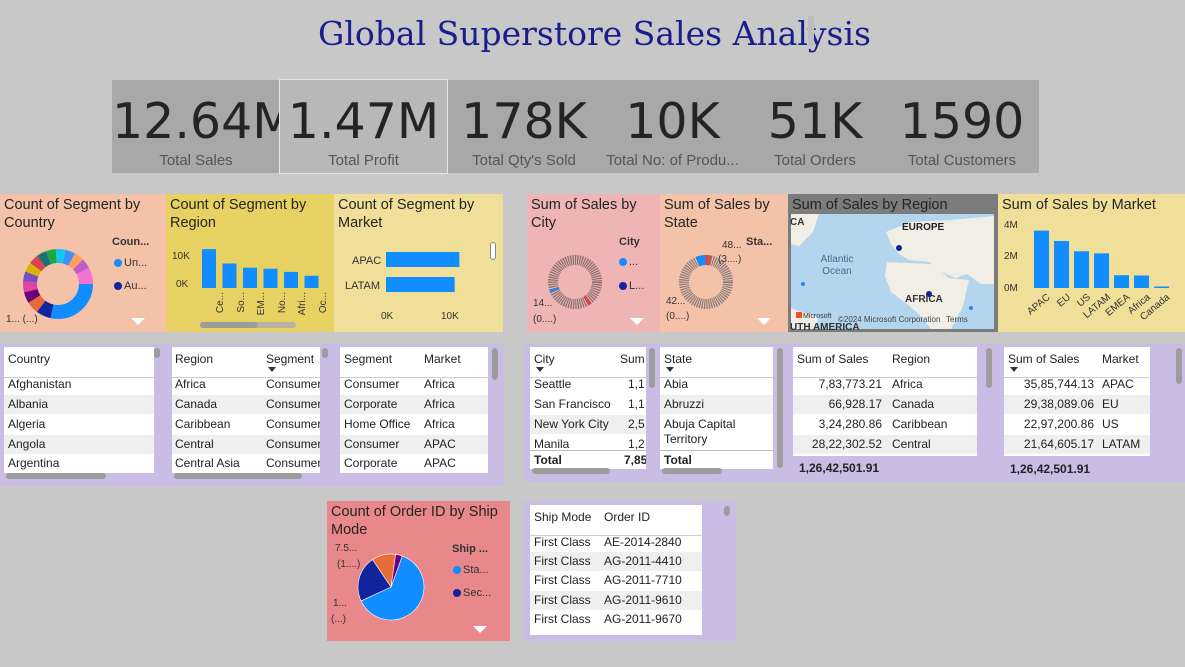  What do you see at coordinates (616, 619) in the screenshot?
I see `table-row: First Class AG-2011-9670` at bounding box center [616, 619].